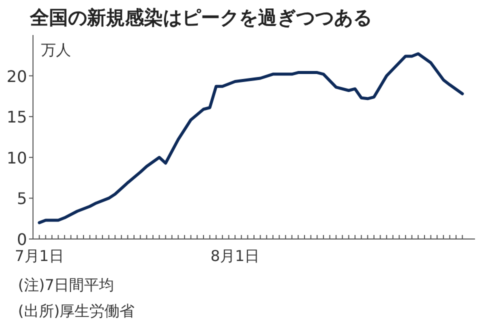 The image size is (484, 331). I want to click on x-tick-label: 8月1日, so click(235, 256).